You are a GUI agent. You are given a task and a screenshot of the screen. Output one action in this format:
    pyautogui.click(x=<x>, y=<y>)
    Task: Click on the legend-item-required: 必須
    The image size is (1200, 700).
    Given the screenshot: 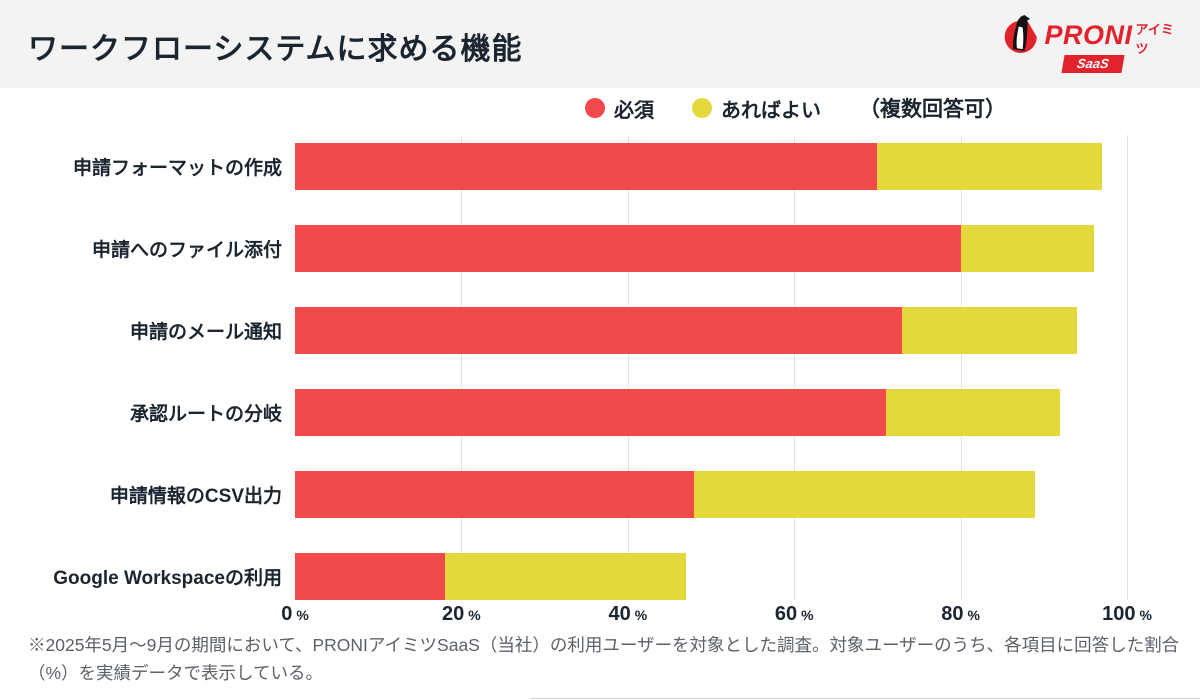 What is the action you would take?
    pyautogui.click(x=619, y=108)
    